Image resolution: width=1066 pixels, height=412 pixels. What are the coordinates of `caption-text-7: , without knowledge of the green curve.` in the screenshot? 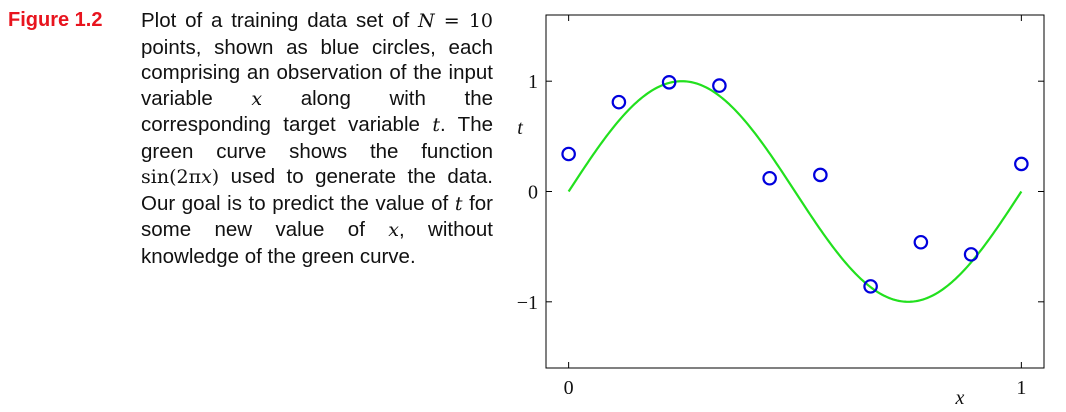 It's located at (317, 243).